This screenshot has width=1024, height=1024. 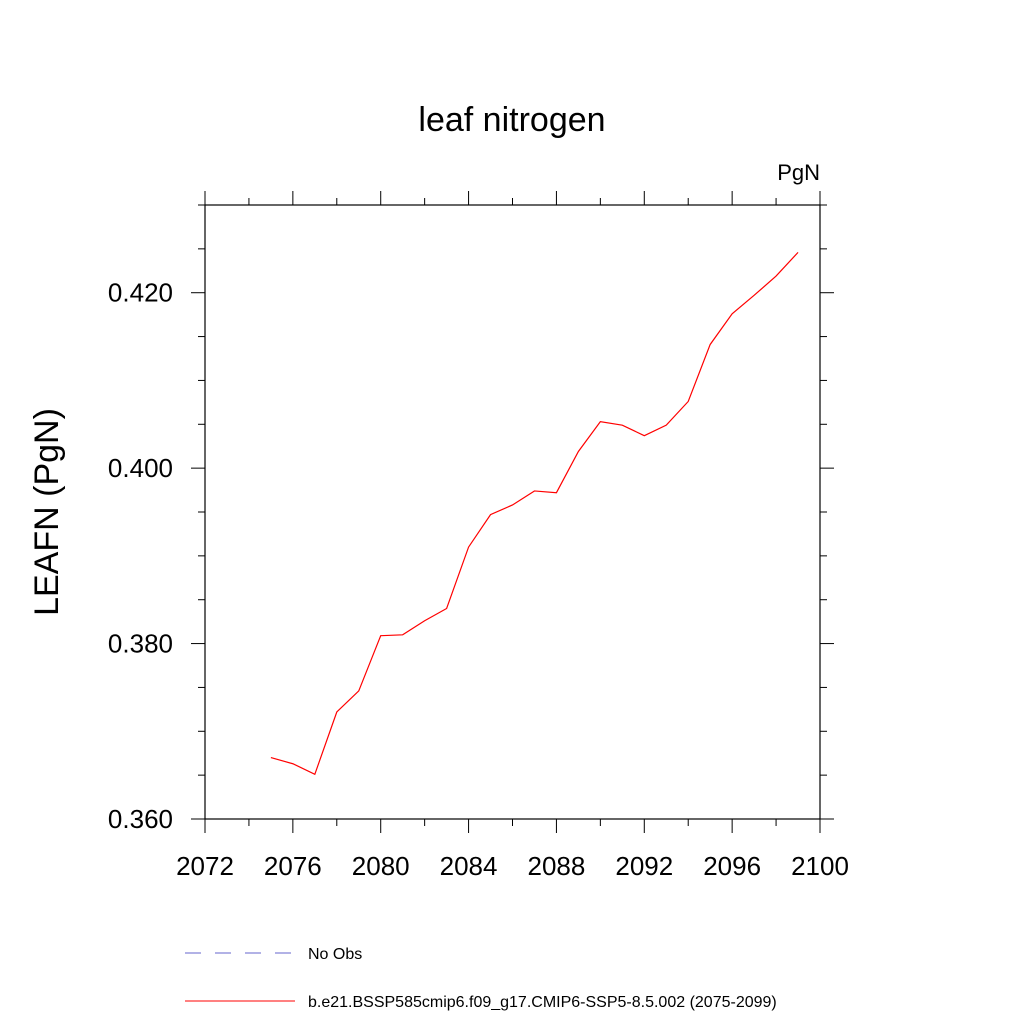 What do you see at coordinates (140, 468) in the screenshot?
I see `y-tick-label: 0.400` at bounding box center [140, 468].